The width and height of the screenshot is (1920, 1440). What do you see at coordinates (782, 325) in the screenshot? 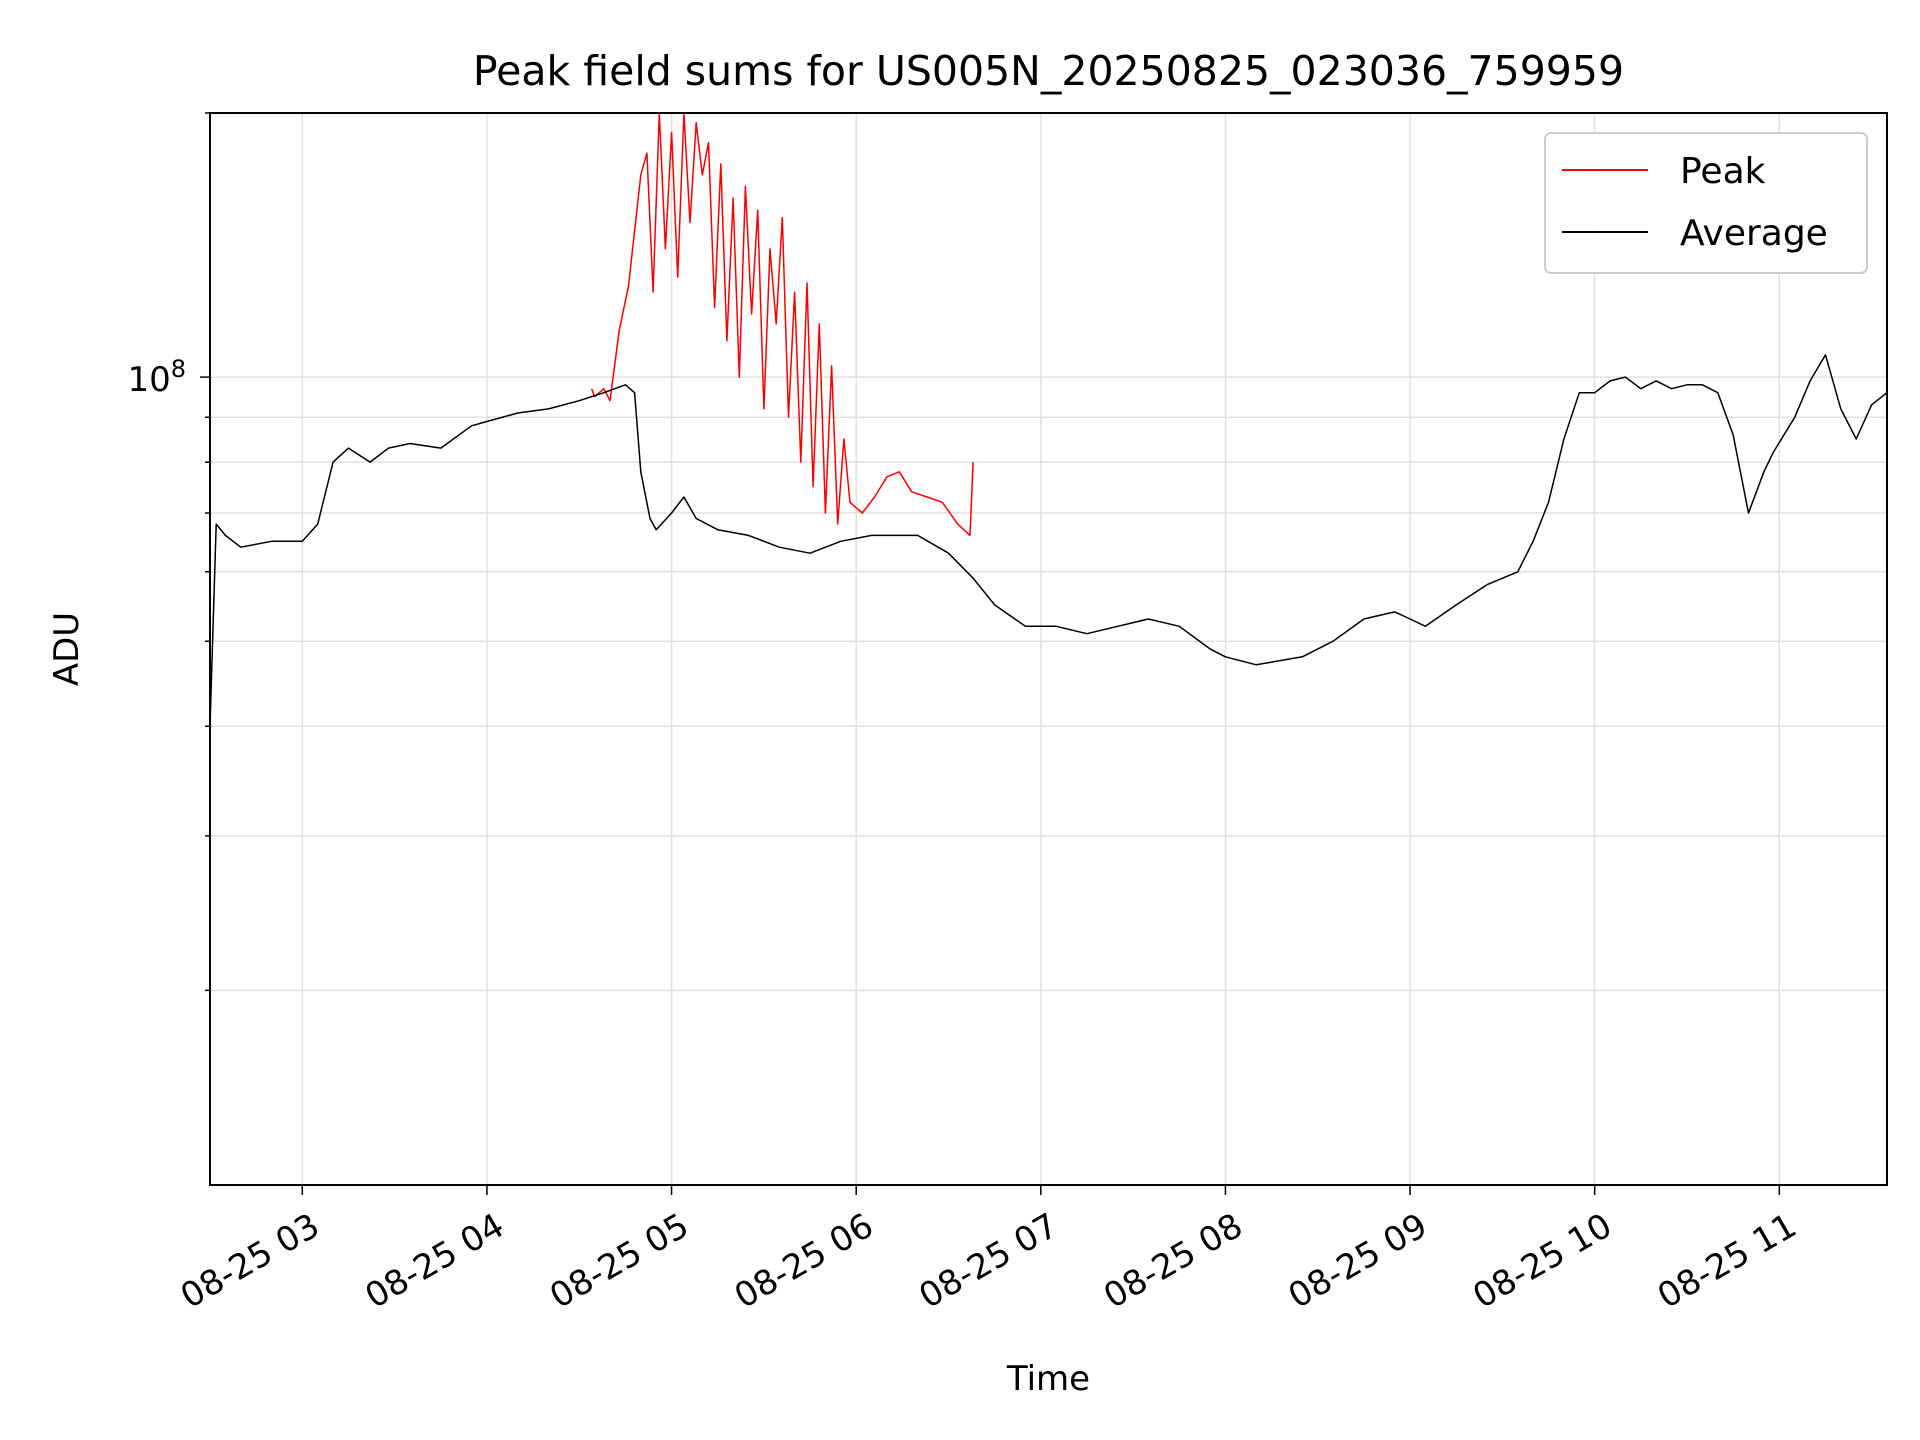
I see `series-line-peak` at bounding box center [782, 325].